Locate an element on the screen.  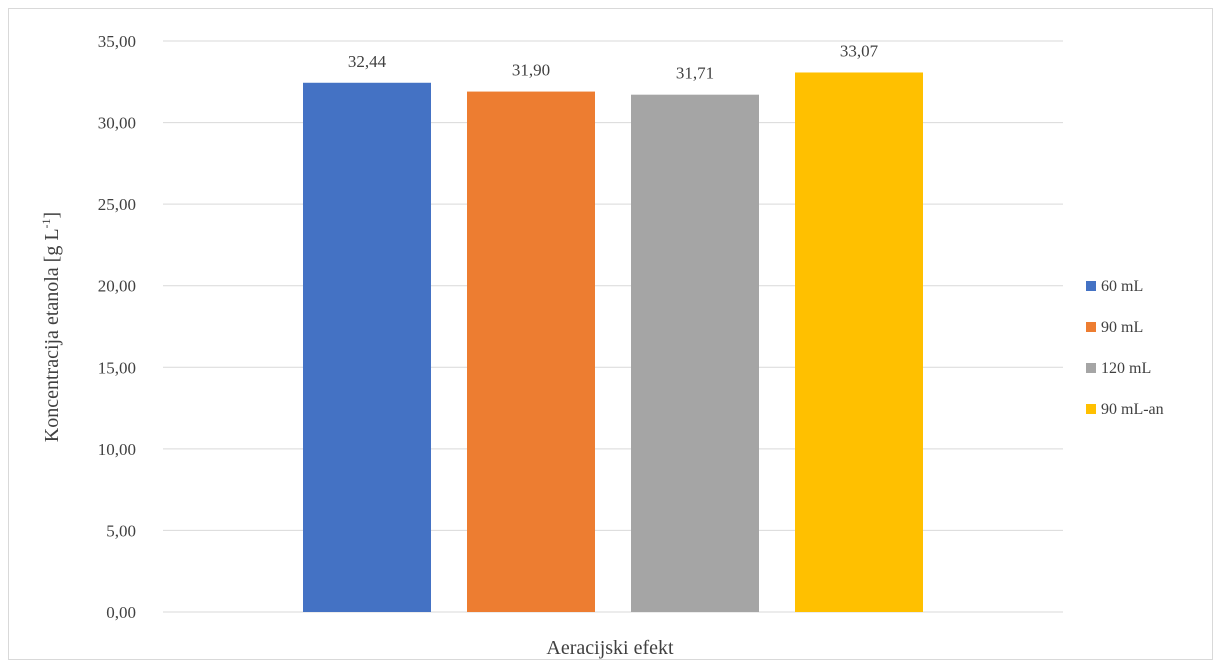
bar-60-ml is located at coordinates (367, 347).